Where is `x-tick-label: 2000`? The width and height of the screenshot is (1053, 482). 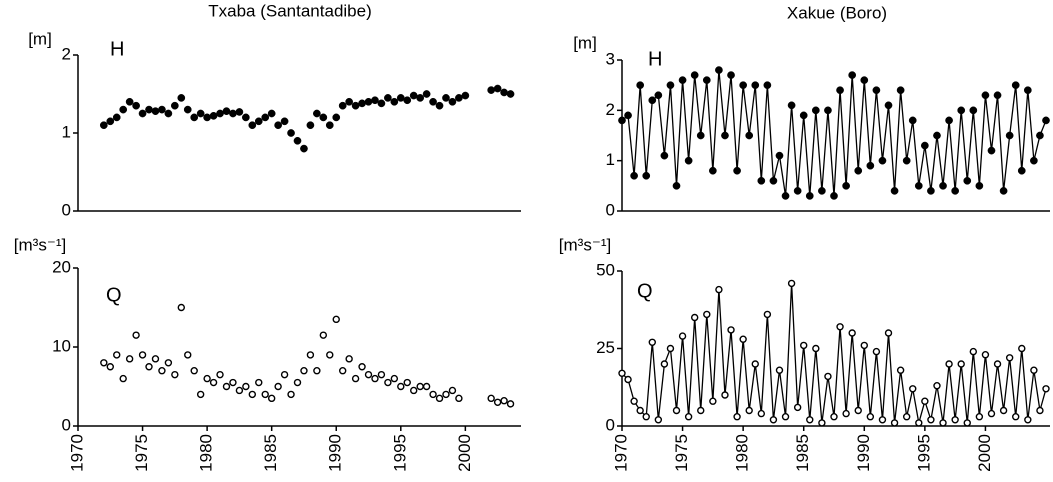 x-tick-label: 2000 is located at coordinates (984, 453).